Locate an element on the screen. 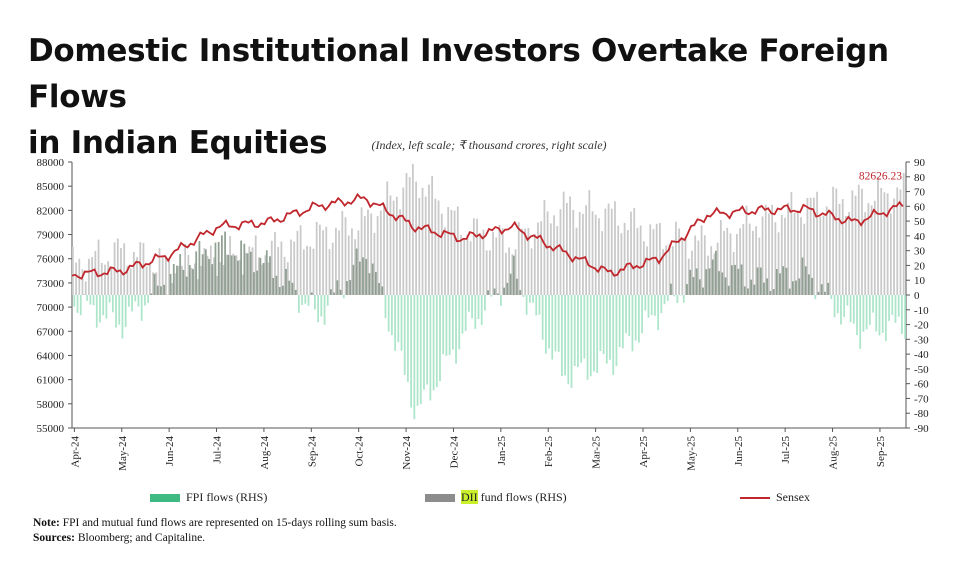  fpi-swatch is located at coordinates (165, 497).